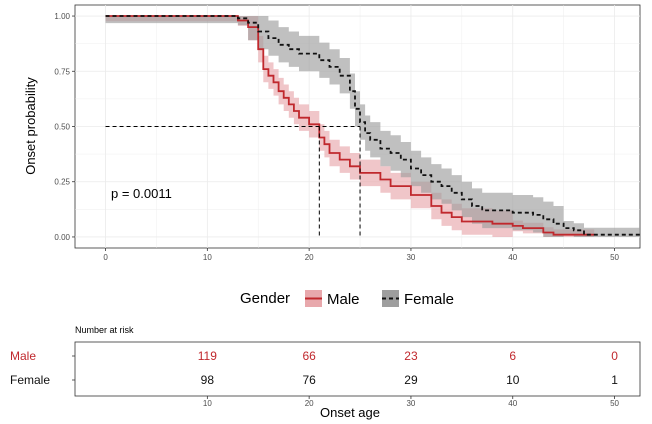  What do you see at coordinates (233, 181) in the screenshot?
I see `median-lines` at bounding box center [233, 181].